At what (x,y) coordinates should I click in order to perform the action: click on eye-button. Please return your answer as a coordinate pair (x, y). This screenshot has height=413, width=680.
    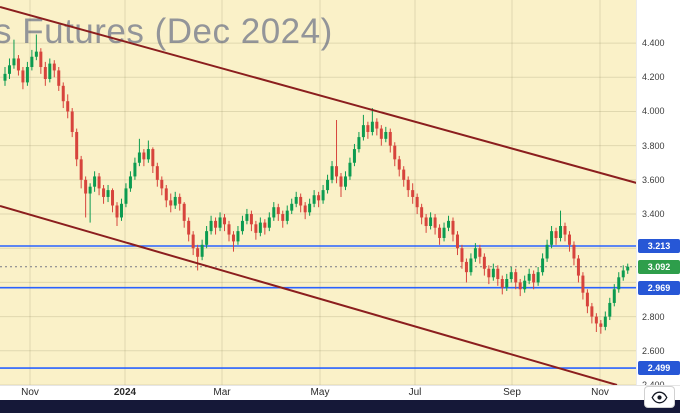
    Looking at the image, I should click on (659, 397).